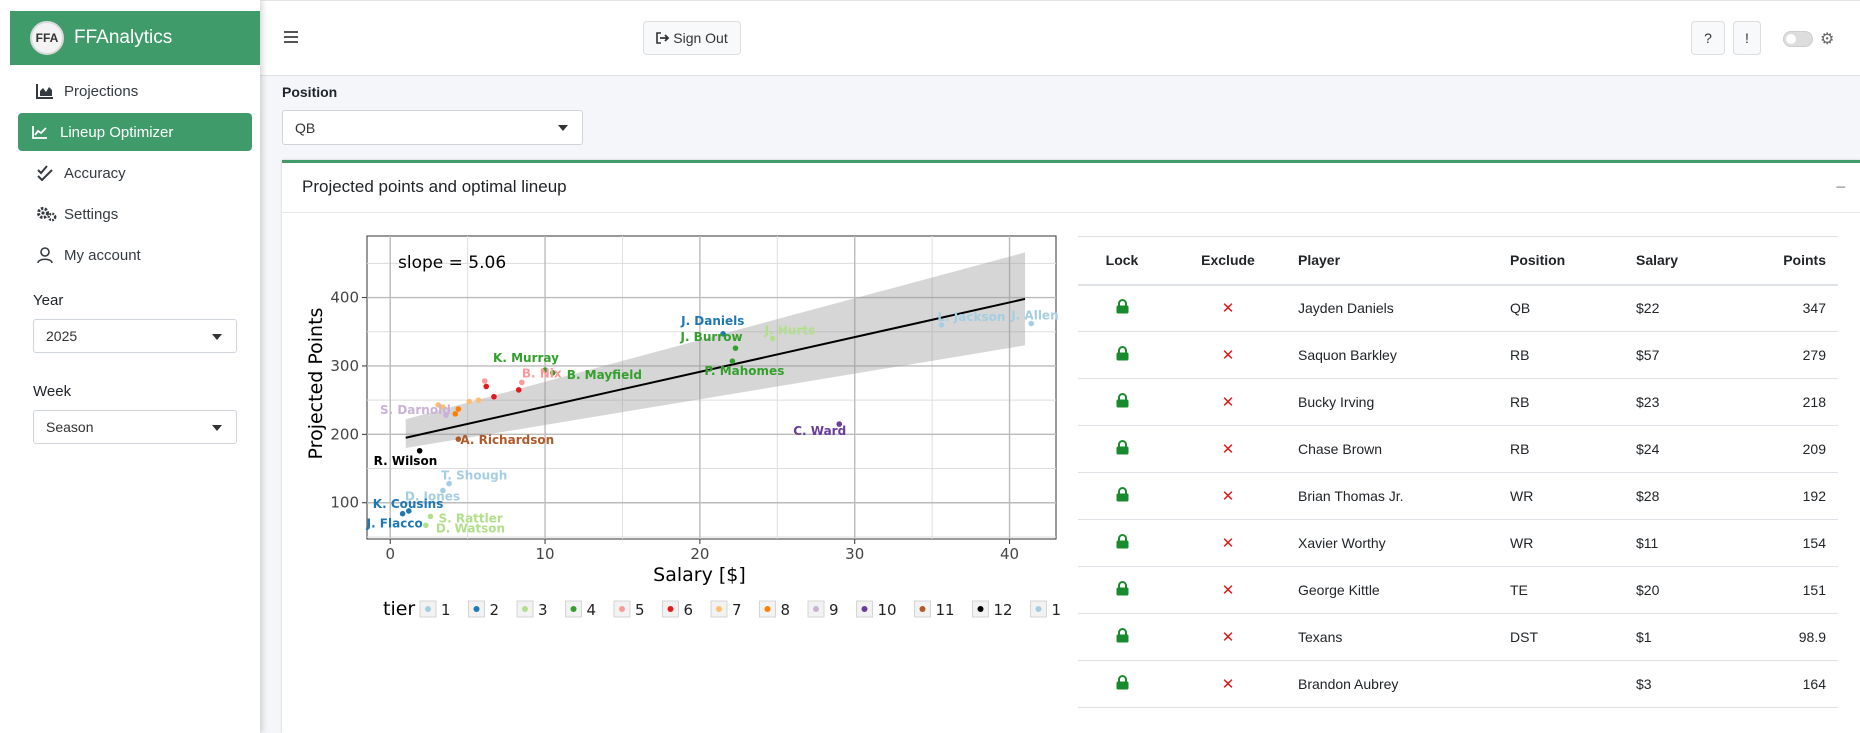  What do you see at coordinates (70, 427) in the screenshot?
I see `week-select-value: Season` at bounding box center [70, 427].